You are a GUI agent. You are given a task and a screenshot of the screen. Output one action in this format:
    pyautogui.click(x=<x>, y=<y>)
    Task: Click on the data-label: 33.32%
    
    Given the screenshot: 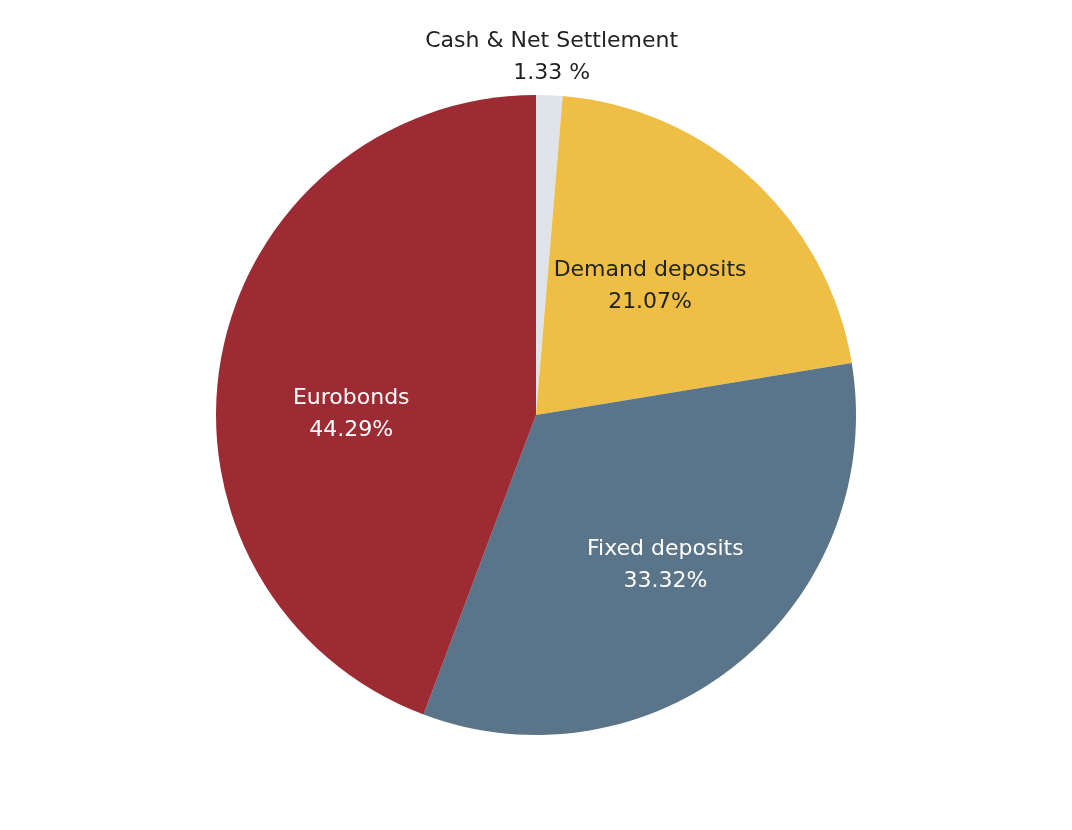 What is the action you would take?
    pyautogui.click(x=665, y=580)
    